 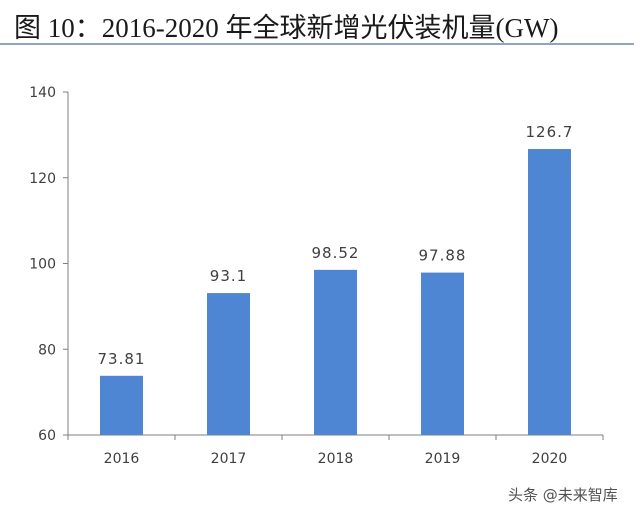 I want to click on y-tick-label: 100, so click(x=42, y=265).